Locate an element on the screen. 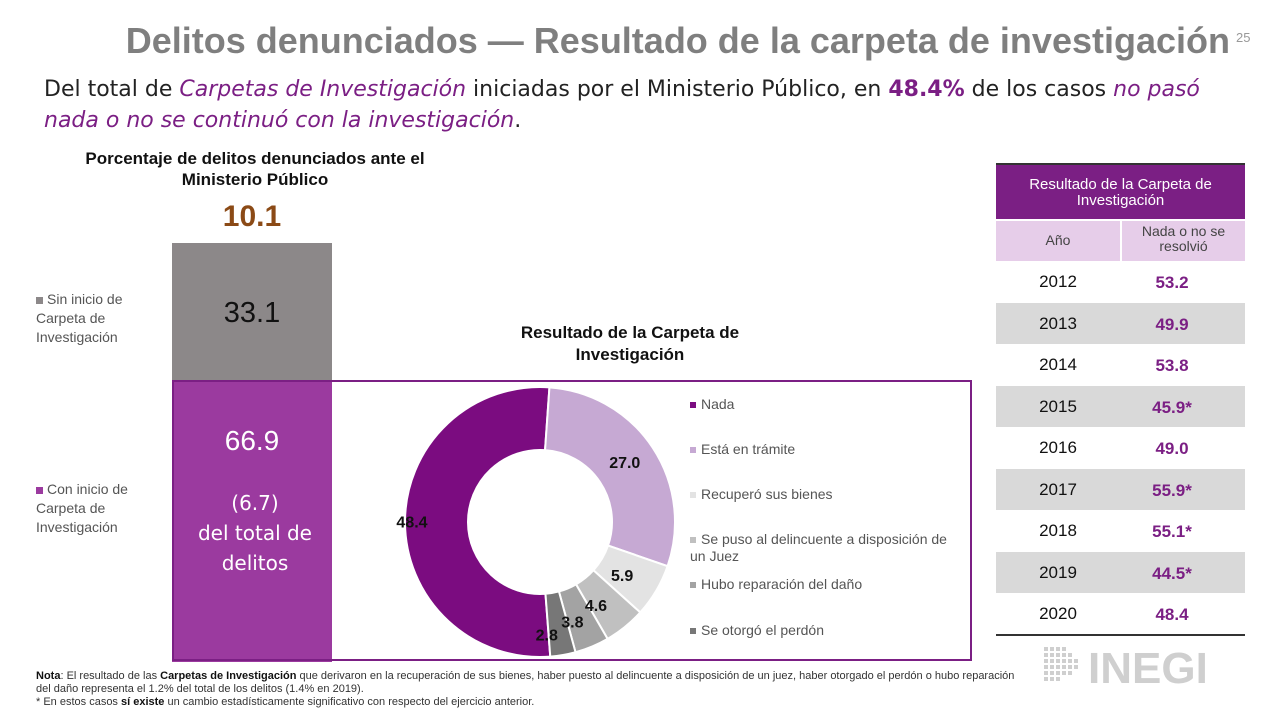 The width and height of the screenshot is (1280, 720). table-row: 2019 44.5* is located at coordinates (1120, 572).